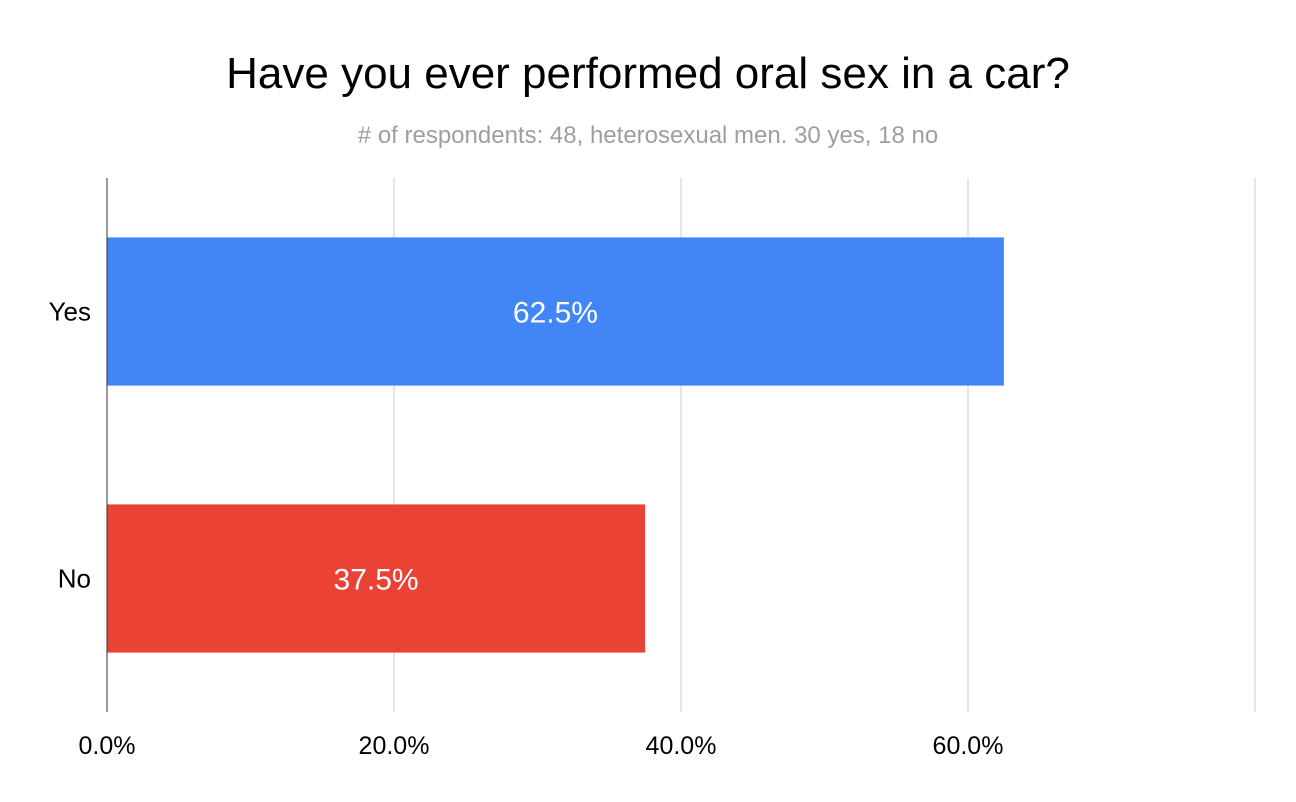 The height and width of the screenshot is (802, 1296). What do you see at coordinates (968, 746) in the screenshot?
I see `x-tick-label: 60.0%` at bounding box center [968, 746].